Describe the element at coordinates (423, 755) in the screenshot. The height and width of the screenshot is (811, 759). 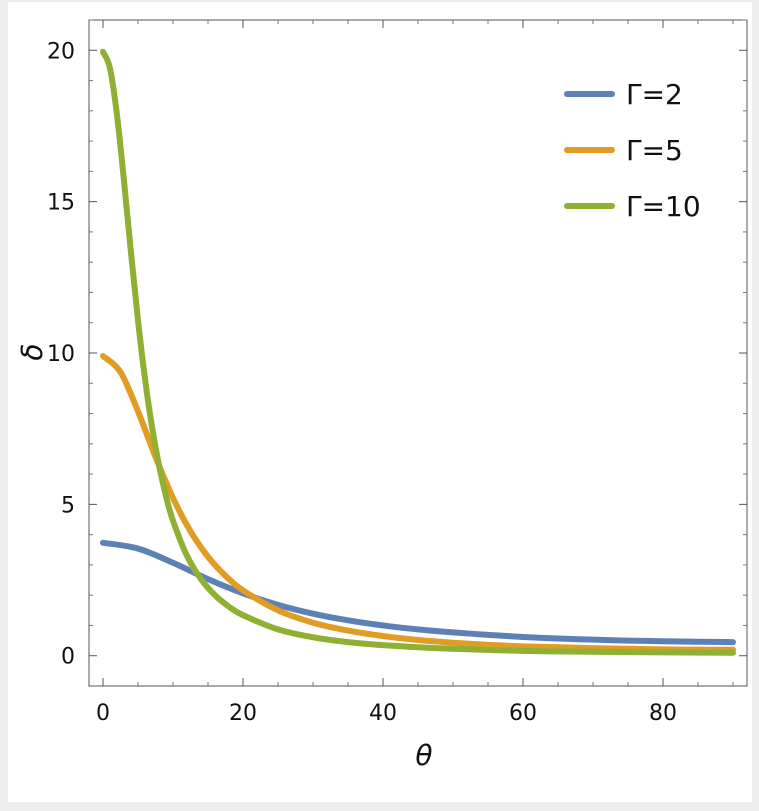
I see `x-axis-label: θ` at that location.